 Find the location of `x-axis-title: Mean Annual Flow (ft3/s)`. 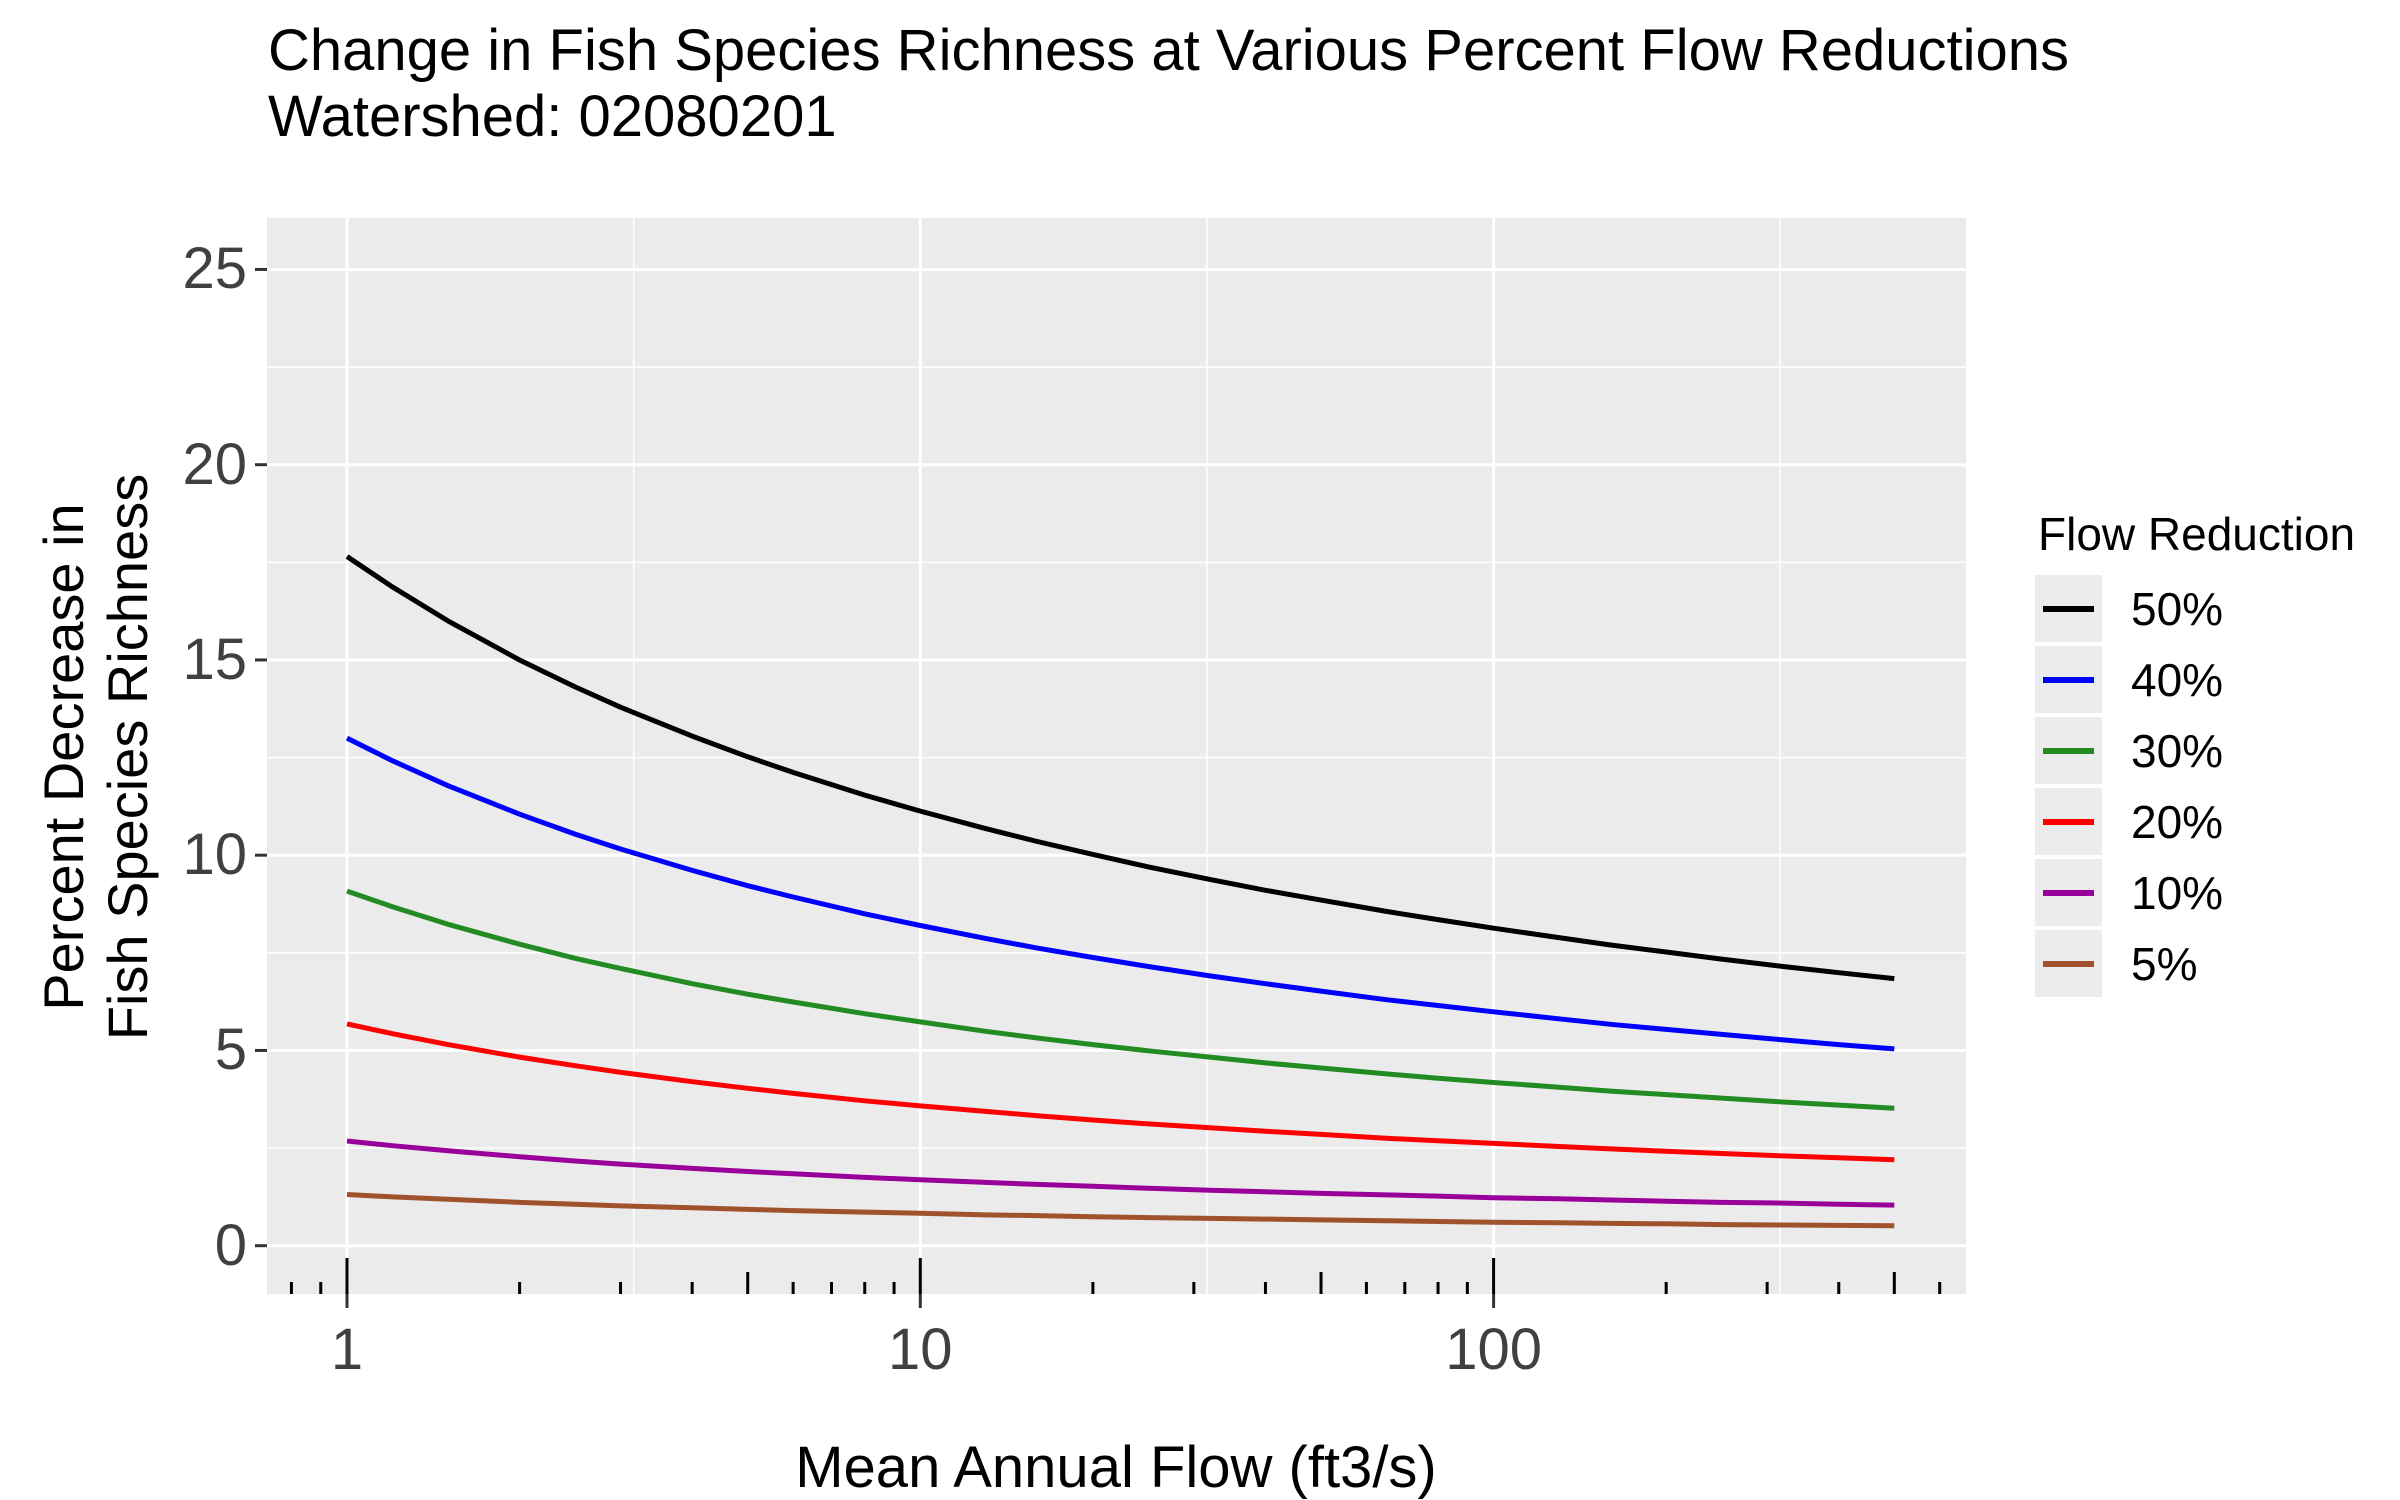

x-axis-title: Mean Annual Flow (ft3/s) is located at coordinates (1116, 1467).